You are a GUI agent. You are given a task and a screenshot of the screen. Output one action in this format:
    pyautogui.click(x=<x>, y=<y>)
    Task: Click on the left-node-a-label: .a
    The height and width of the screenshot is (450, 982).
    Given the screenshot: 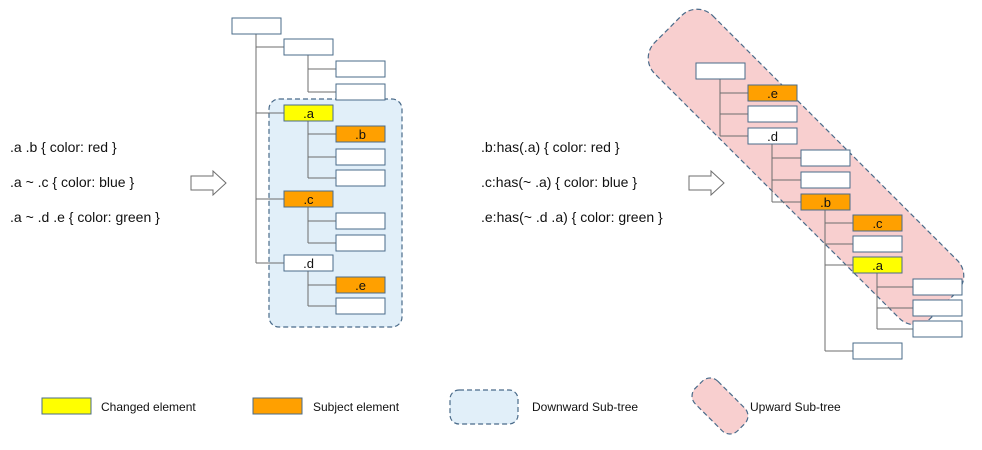 What is the action you would take?
    pyautogui.click(x=309, y=113)
    